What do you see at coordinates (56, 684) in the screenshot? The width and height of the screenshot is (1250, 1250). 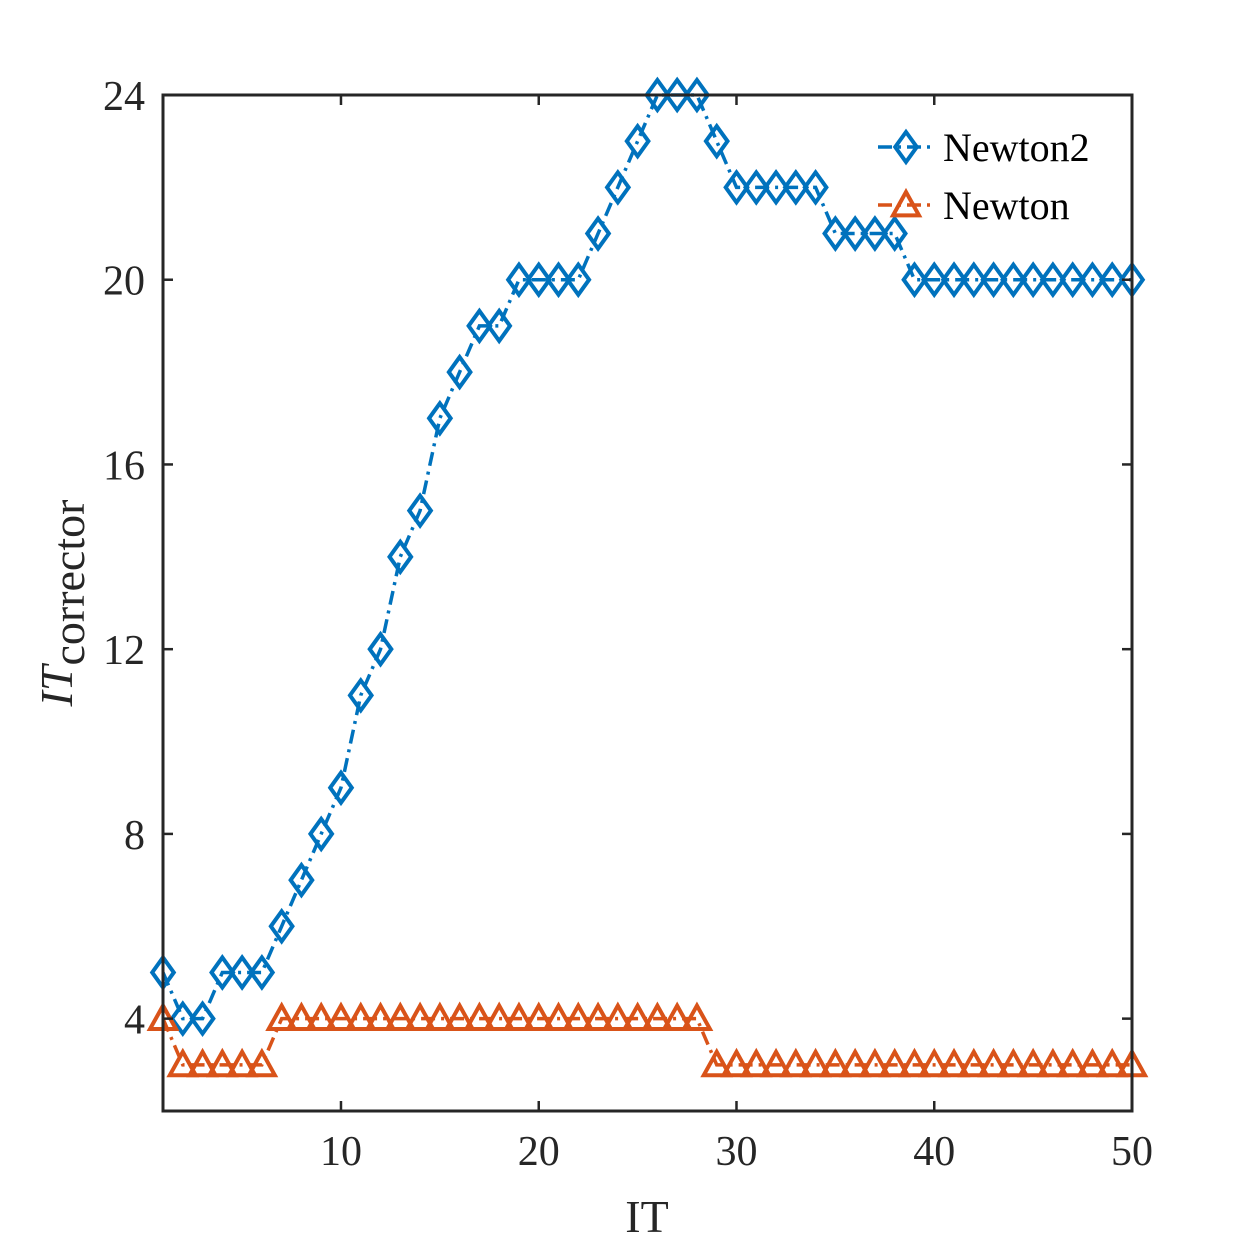 I see `y-axis-label-main: IT` at bounding box center [56, 684].